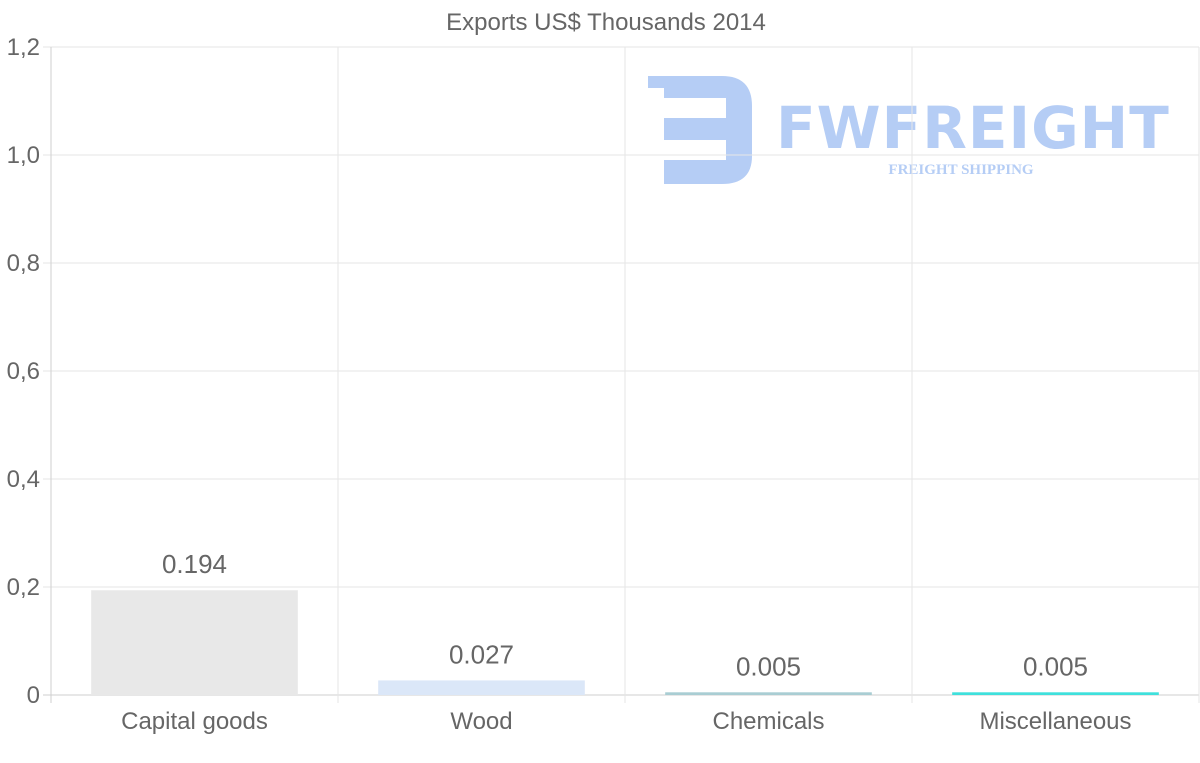 The image size is (1200, 763). I want to click on bar-value-label: 0.027, so click(481, 654).